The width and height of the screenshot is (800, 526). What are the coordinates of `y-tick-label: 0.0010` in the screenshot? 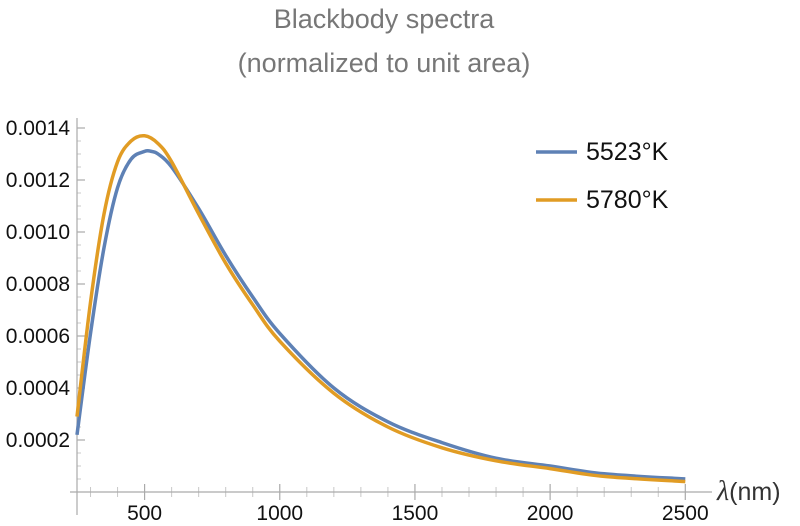 It's located at (38, 232).